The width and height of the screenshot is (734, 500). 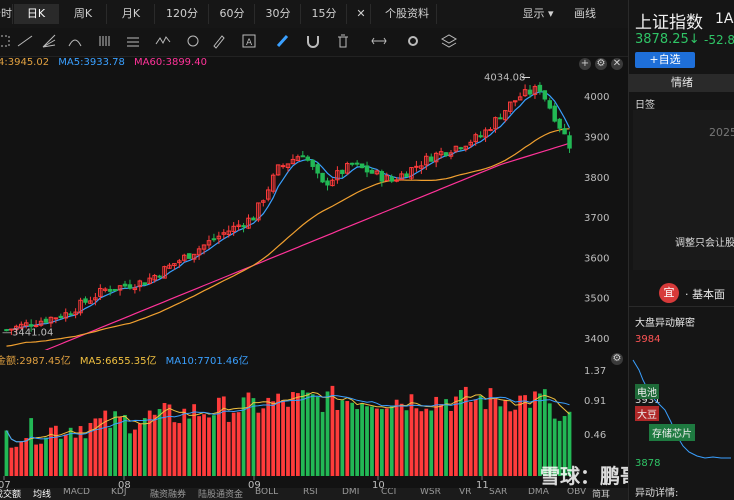 I want to click on period-tab-8: 个股资料, so click(x=407, y=14).